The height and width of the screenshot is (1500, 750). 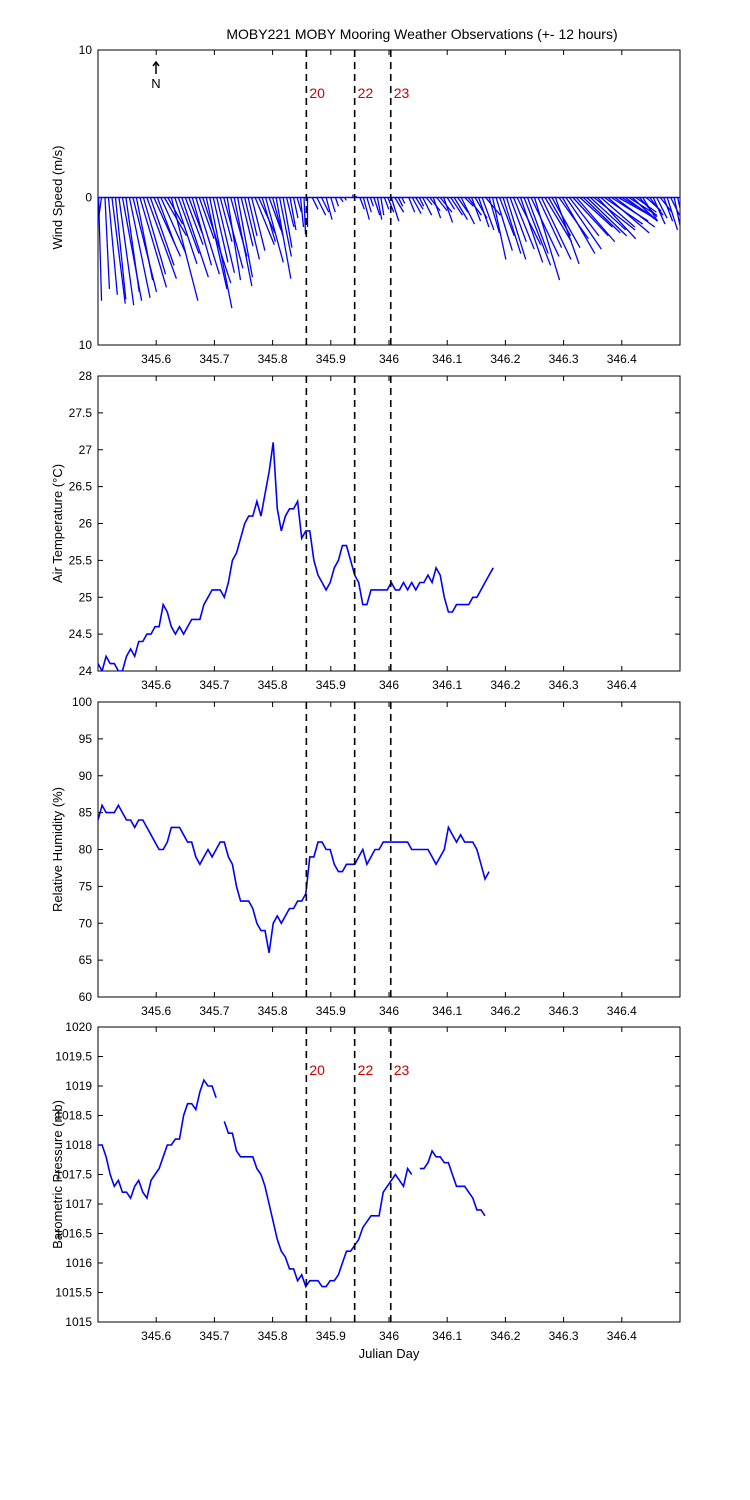 What do you see at coordinates (156, 63) in the screenshot?
I see `north-arrowhead` at bounding box center [156, 63].